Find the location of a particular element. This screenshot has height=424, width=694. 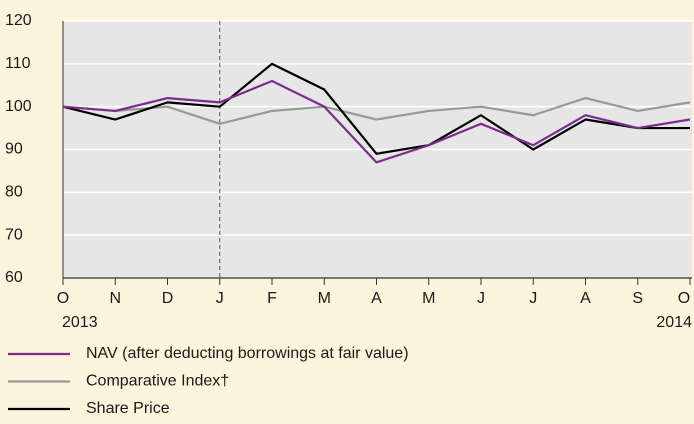

series-line is located at coordinates (376, 110).